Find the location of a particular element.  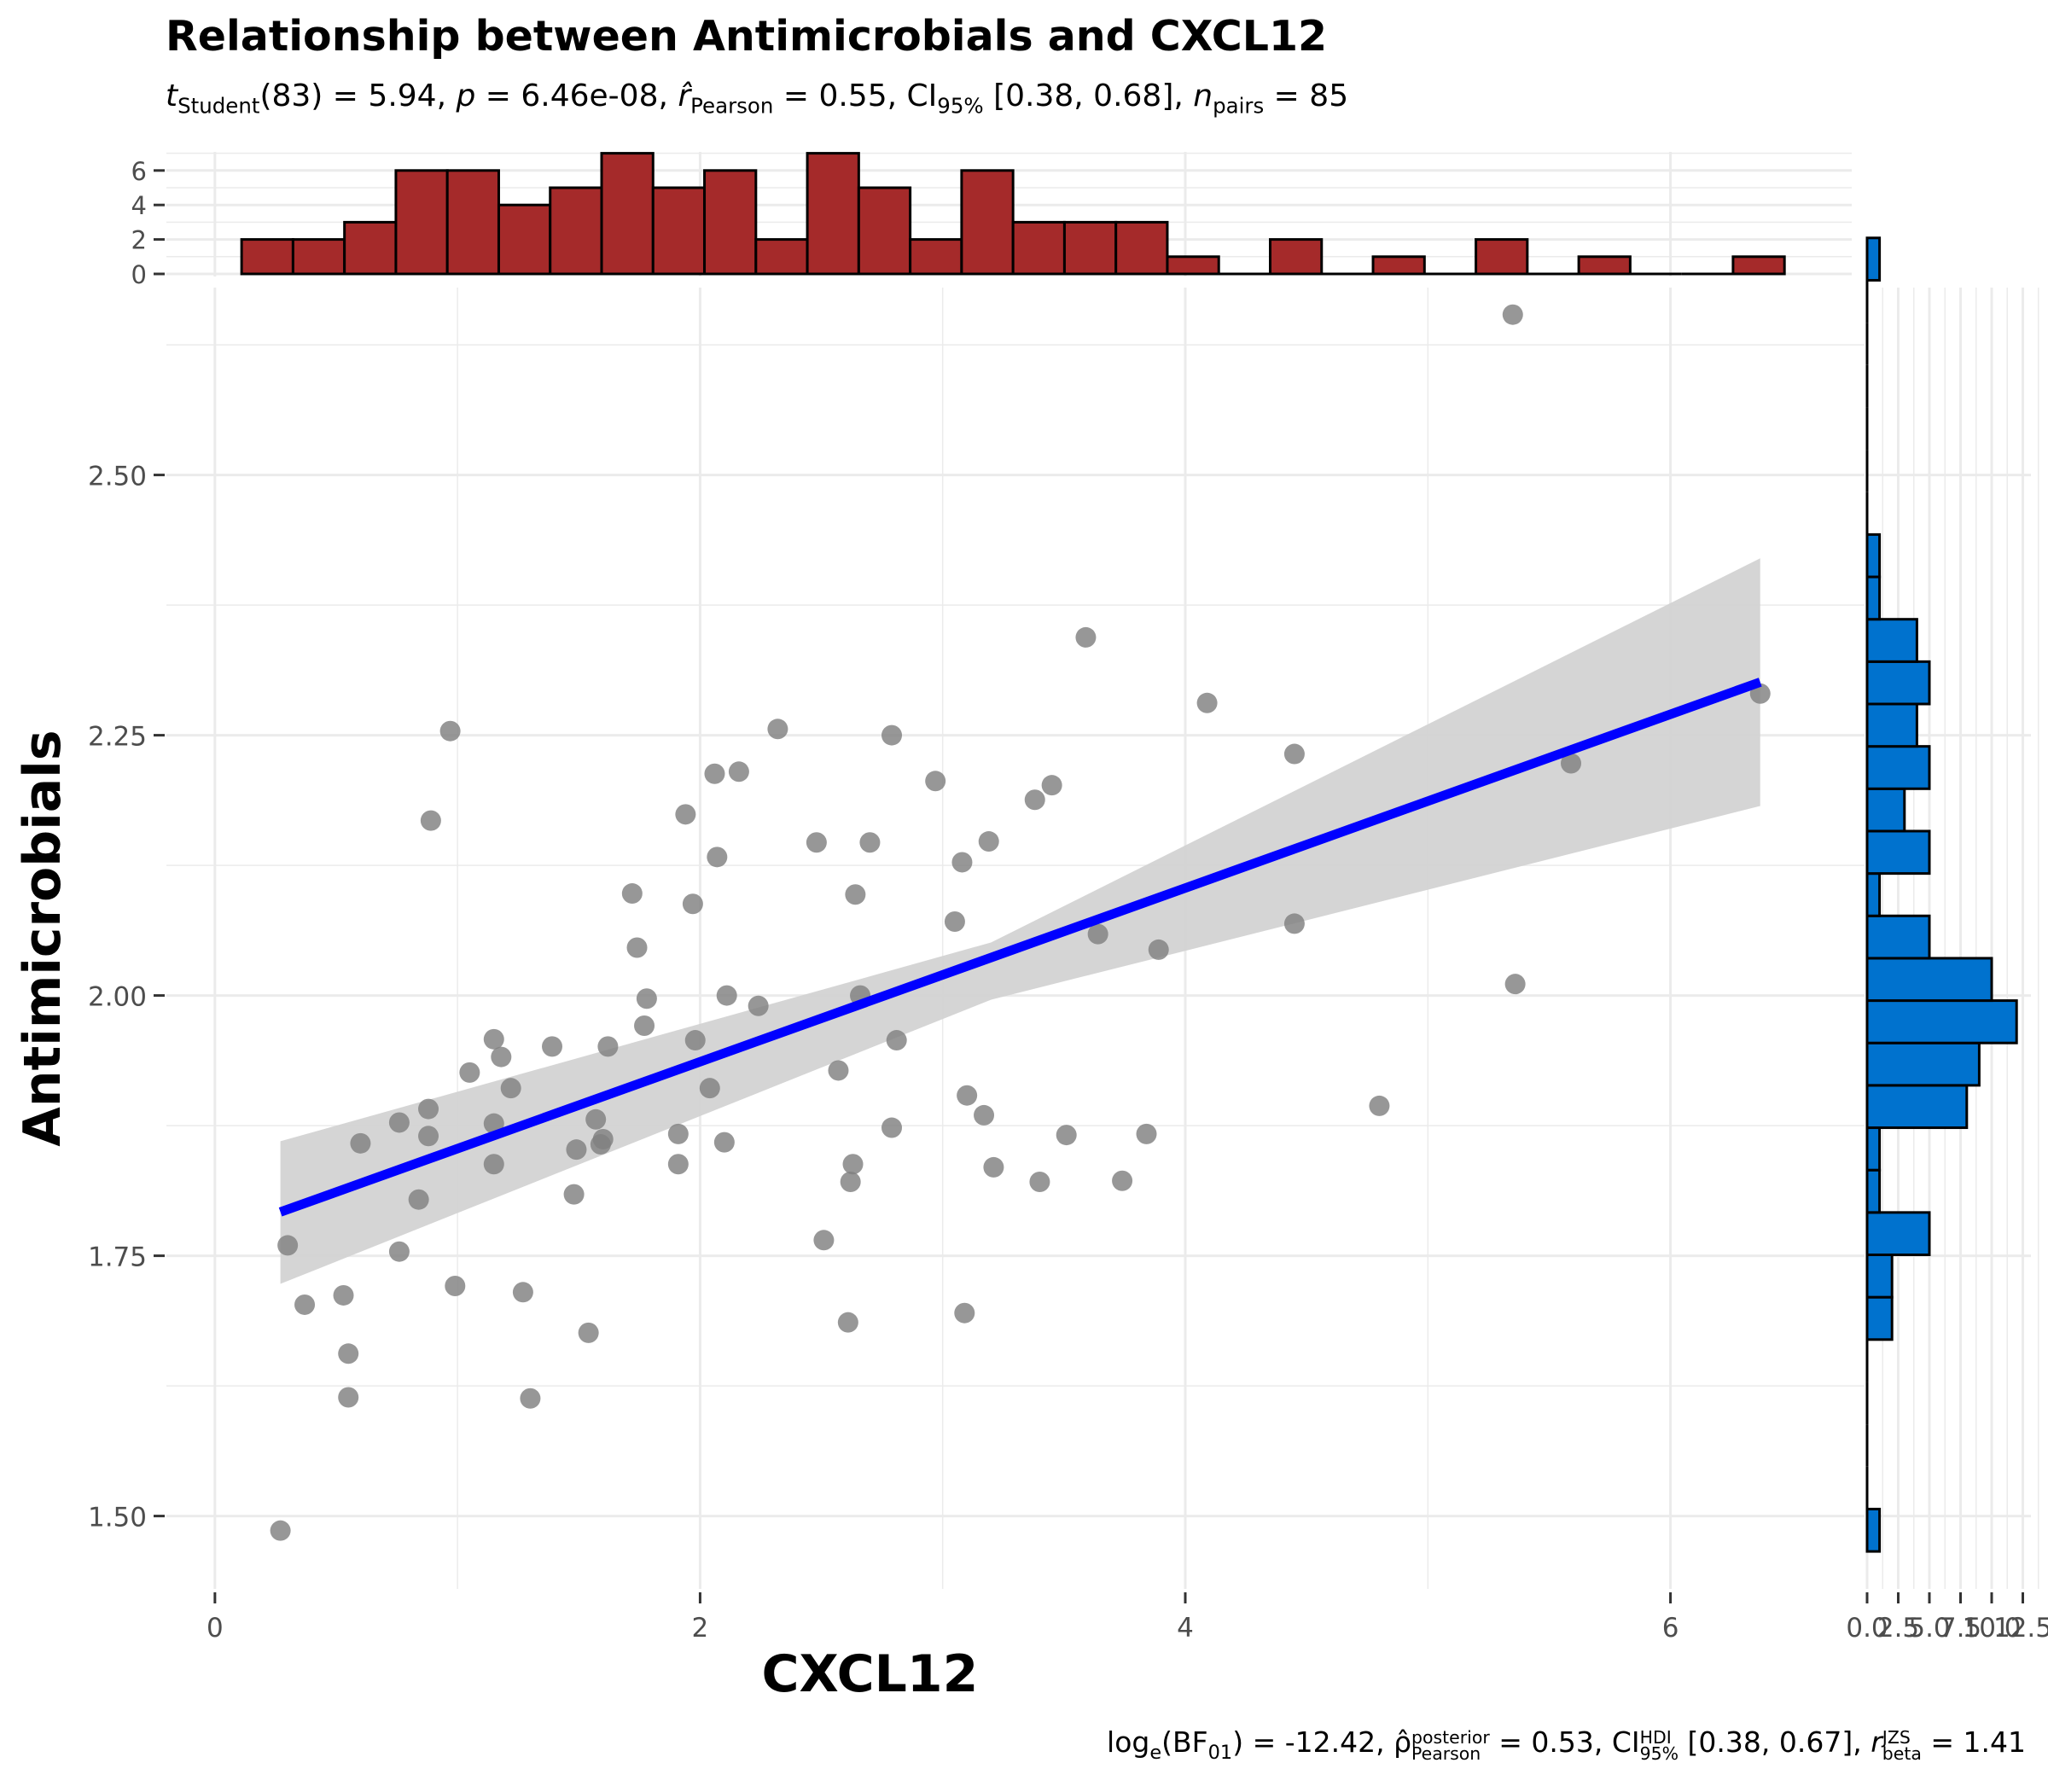

r-subscript: Pearson is located at coordinates (732, 106).